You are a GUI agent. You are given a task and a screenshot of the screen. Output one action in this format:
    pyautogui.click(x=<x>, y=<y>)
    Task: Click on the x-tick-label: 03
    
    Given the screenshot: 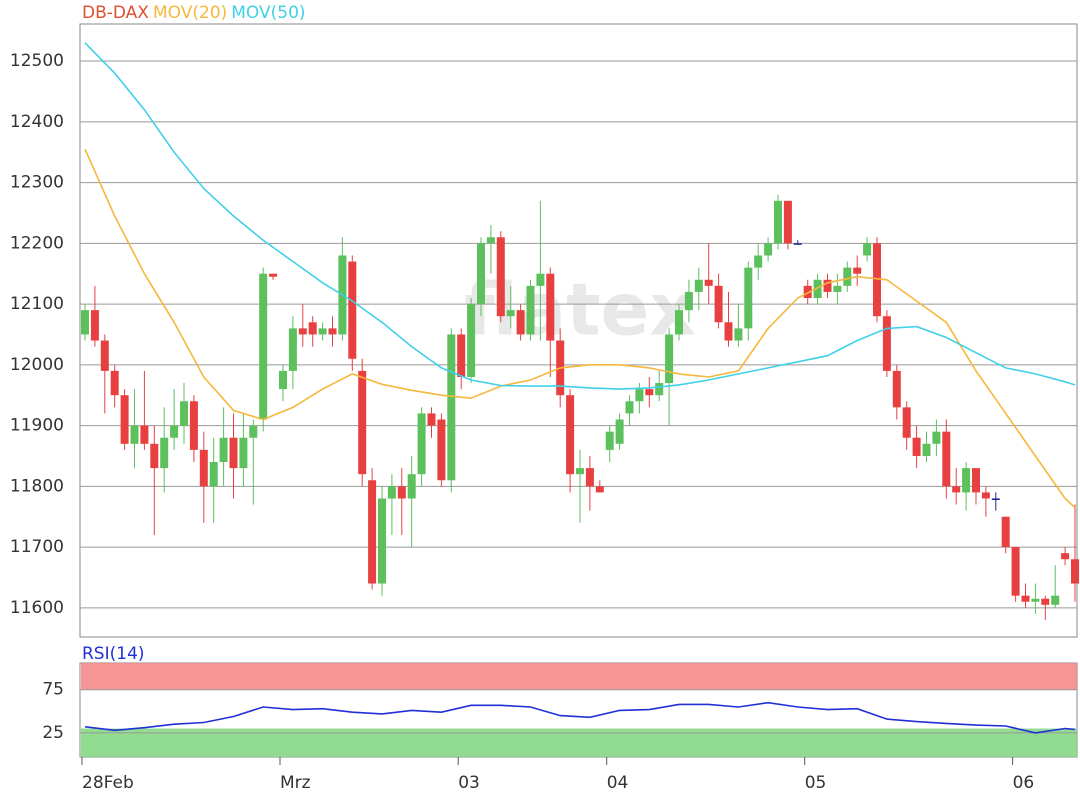 What is the action you would take?
    pyautogui.click(x=469, y=783)
    